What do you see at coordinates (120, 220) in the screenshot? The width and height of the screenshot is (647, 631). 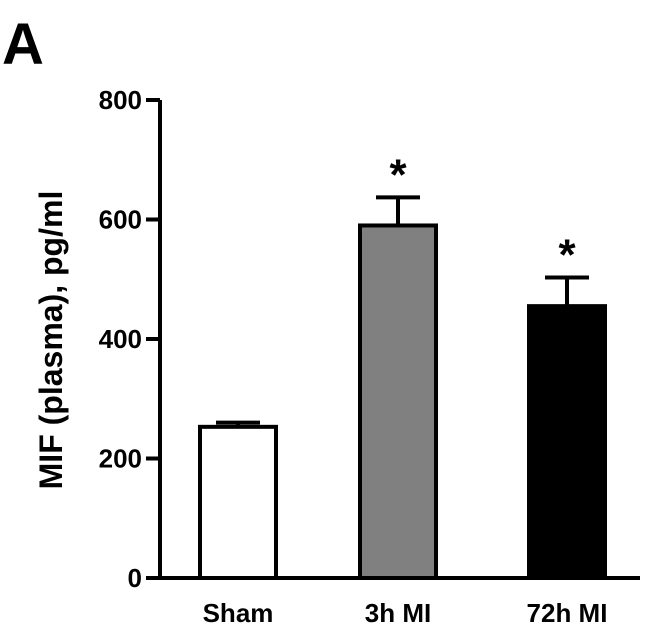 I see `y-tick-label: 600` at bounding box center [120, 220].